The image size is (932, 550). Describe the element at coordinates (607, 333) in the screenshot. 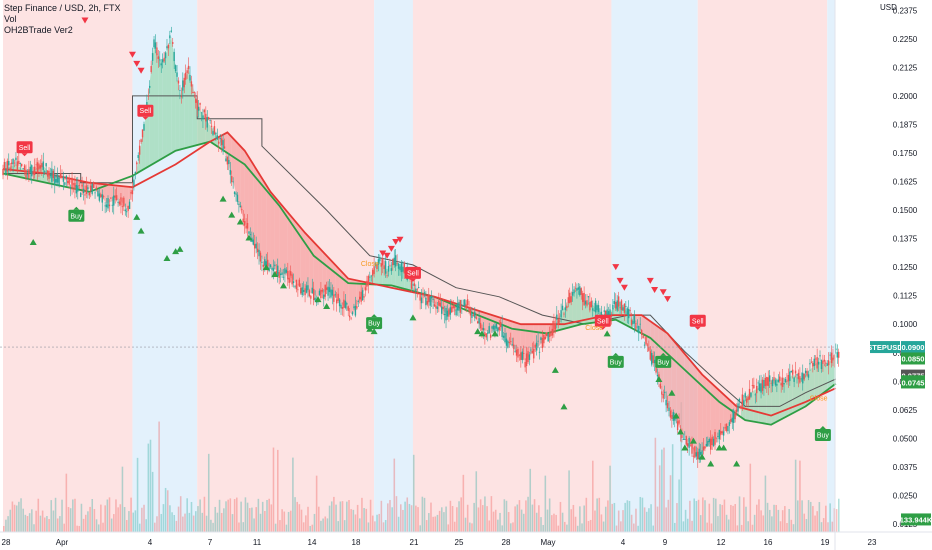

I see `buy-triangle` at that location.